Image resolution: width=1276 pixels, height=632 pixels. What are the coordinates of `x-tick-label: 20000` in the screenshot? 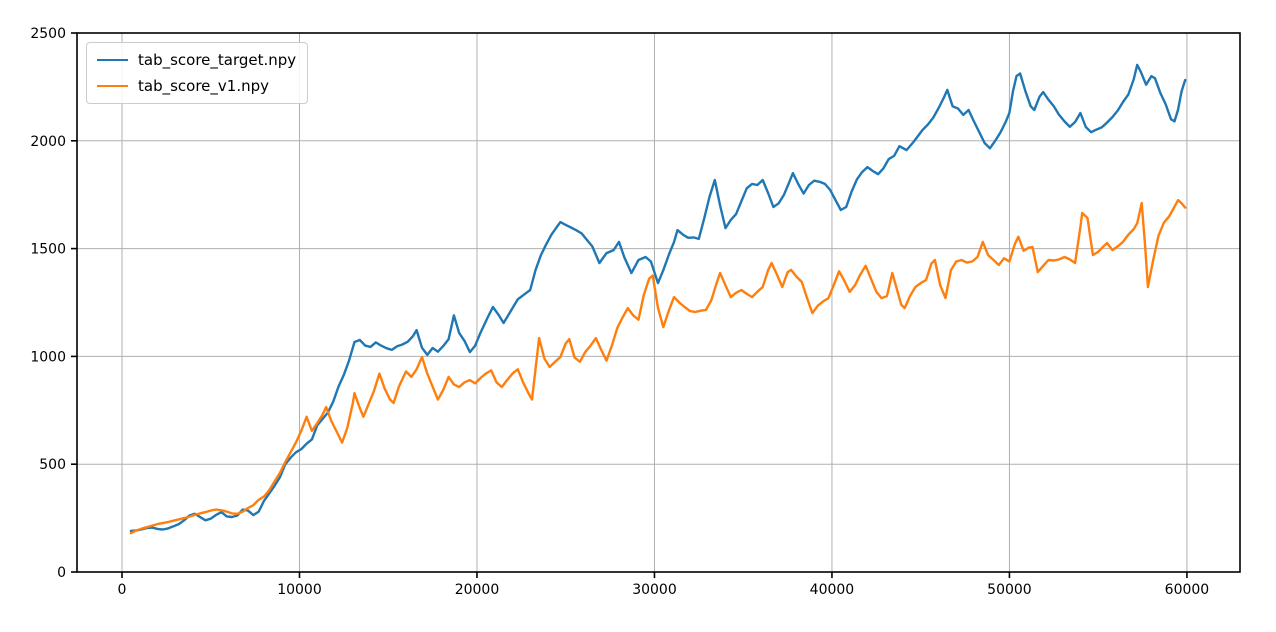 It's located at (477, 590).